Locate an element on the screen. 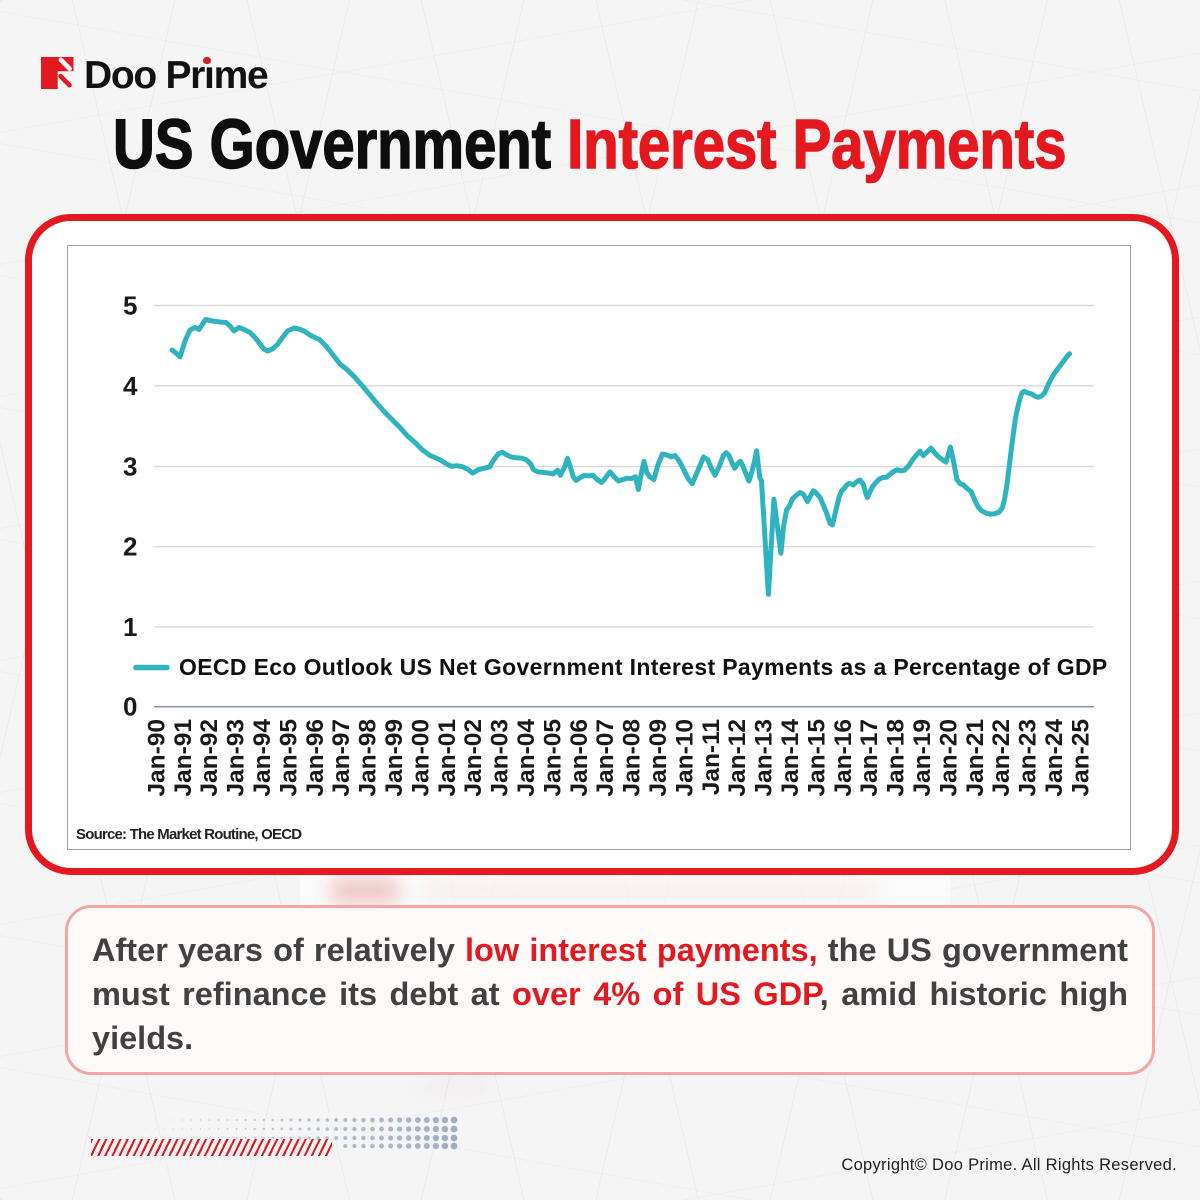 The width and height of the screenshot is (1200, 1200). svg-text: Jan-15 is located at coordinates (816, 758).